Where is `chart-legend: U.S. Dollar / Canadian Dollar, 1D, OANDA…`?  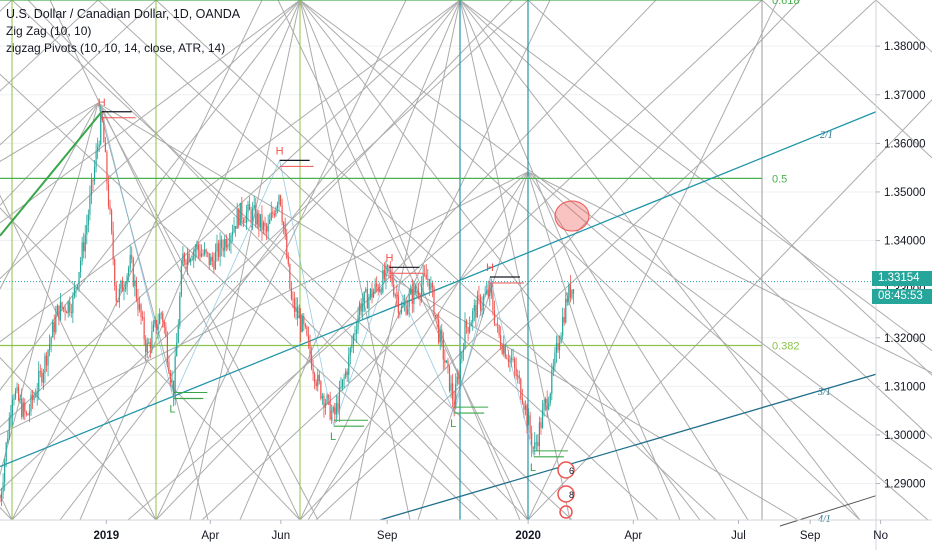 chart-legend: U.S. Dollar / Canadian Dollar, 1D, OANDA… is located at coordinates (123, 31).